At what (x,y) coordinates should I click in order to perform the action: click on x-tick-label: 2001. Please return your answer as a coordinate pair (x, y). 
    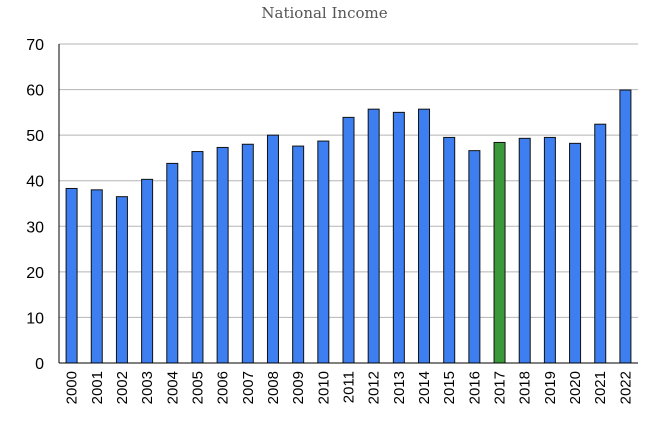
    Looking at the image, I should click on (97, 387).